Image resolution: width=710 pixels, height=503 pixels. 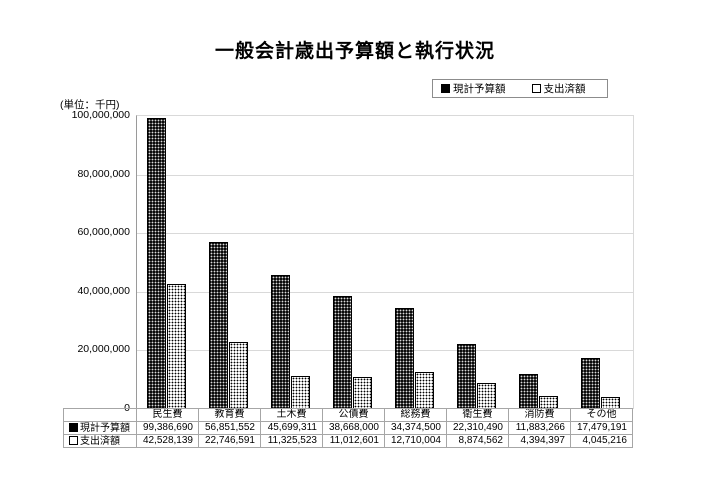 What do you see at coordinates (291, 415) in the screenshot?
I see `table-header-cell: 土木費` at bounding box center [291, 415].